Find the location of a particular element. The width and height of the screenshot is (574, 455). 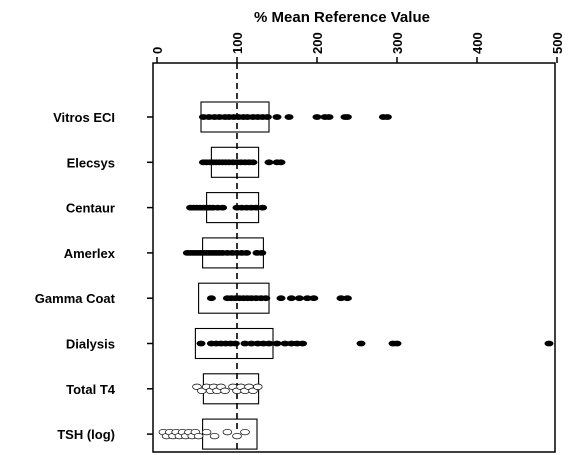

category-label-vitros-eci: Vitros ECI is located at coordinates (84, 117).